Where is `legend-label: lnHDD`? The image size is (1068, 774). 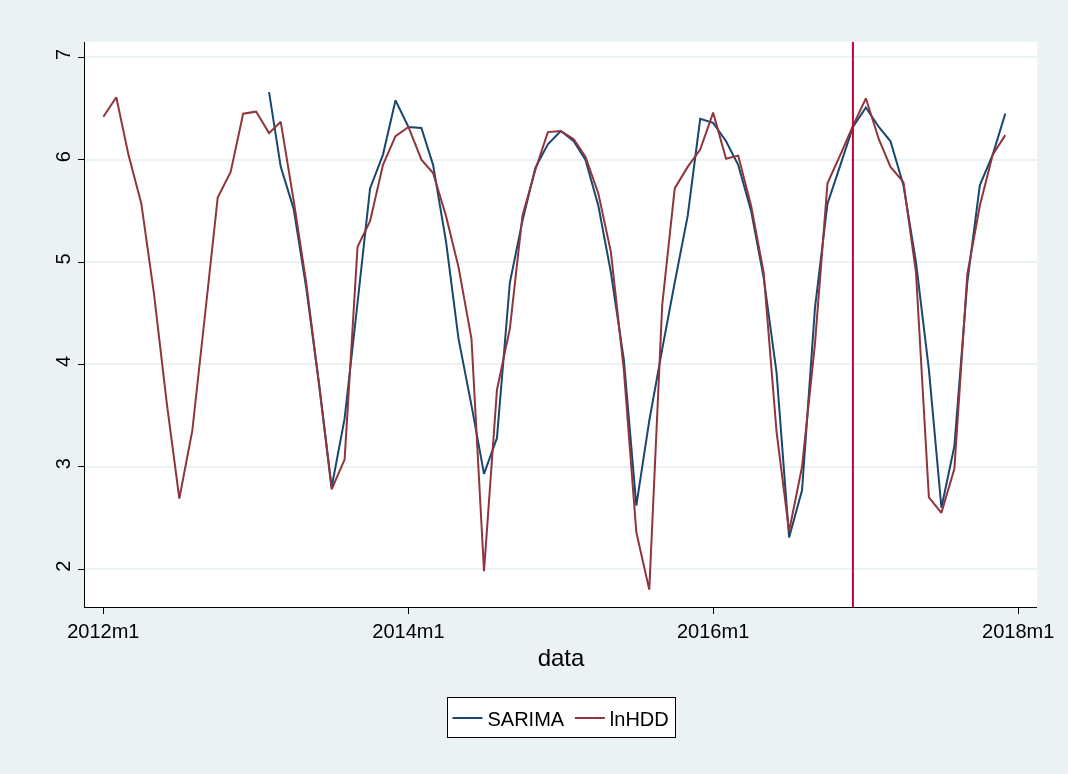 legend-label: lnHDD is located at coordinates (639, 718).